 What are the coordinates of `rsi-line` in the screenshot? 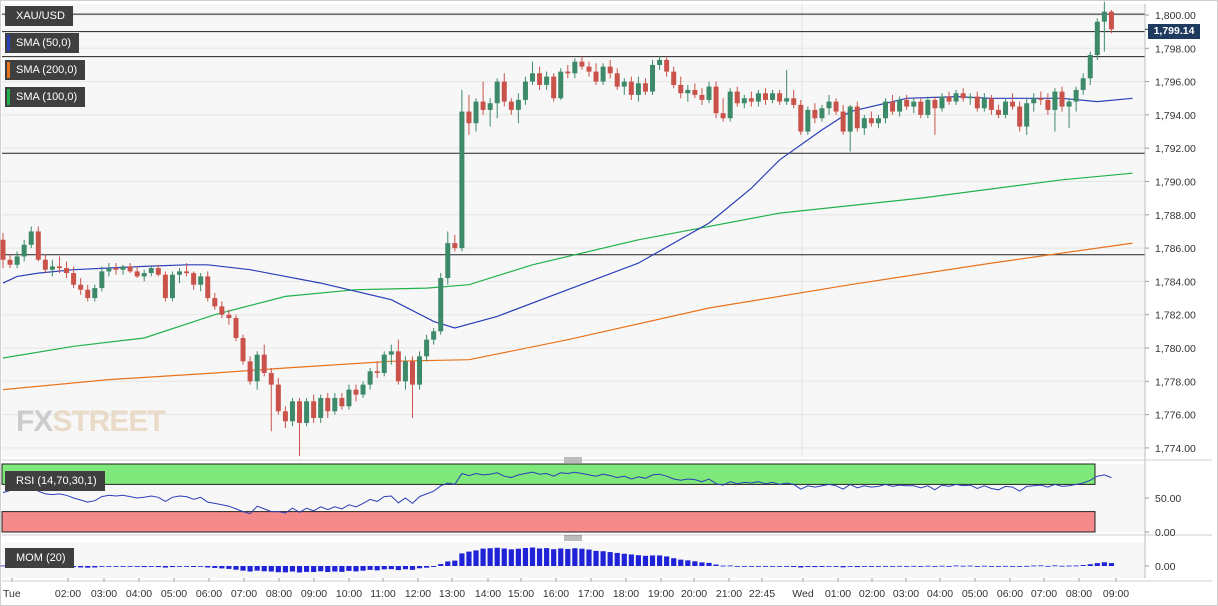 It's located at (557, 493).